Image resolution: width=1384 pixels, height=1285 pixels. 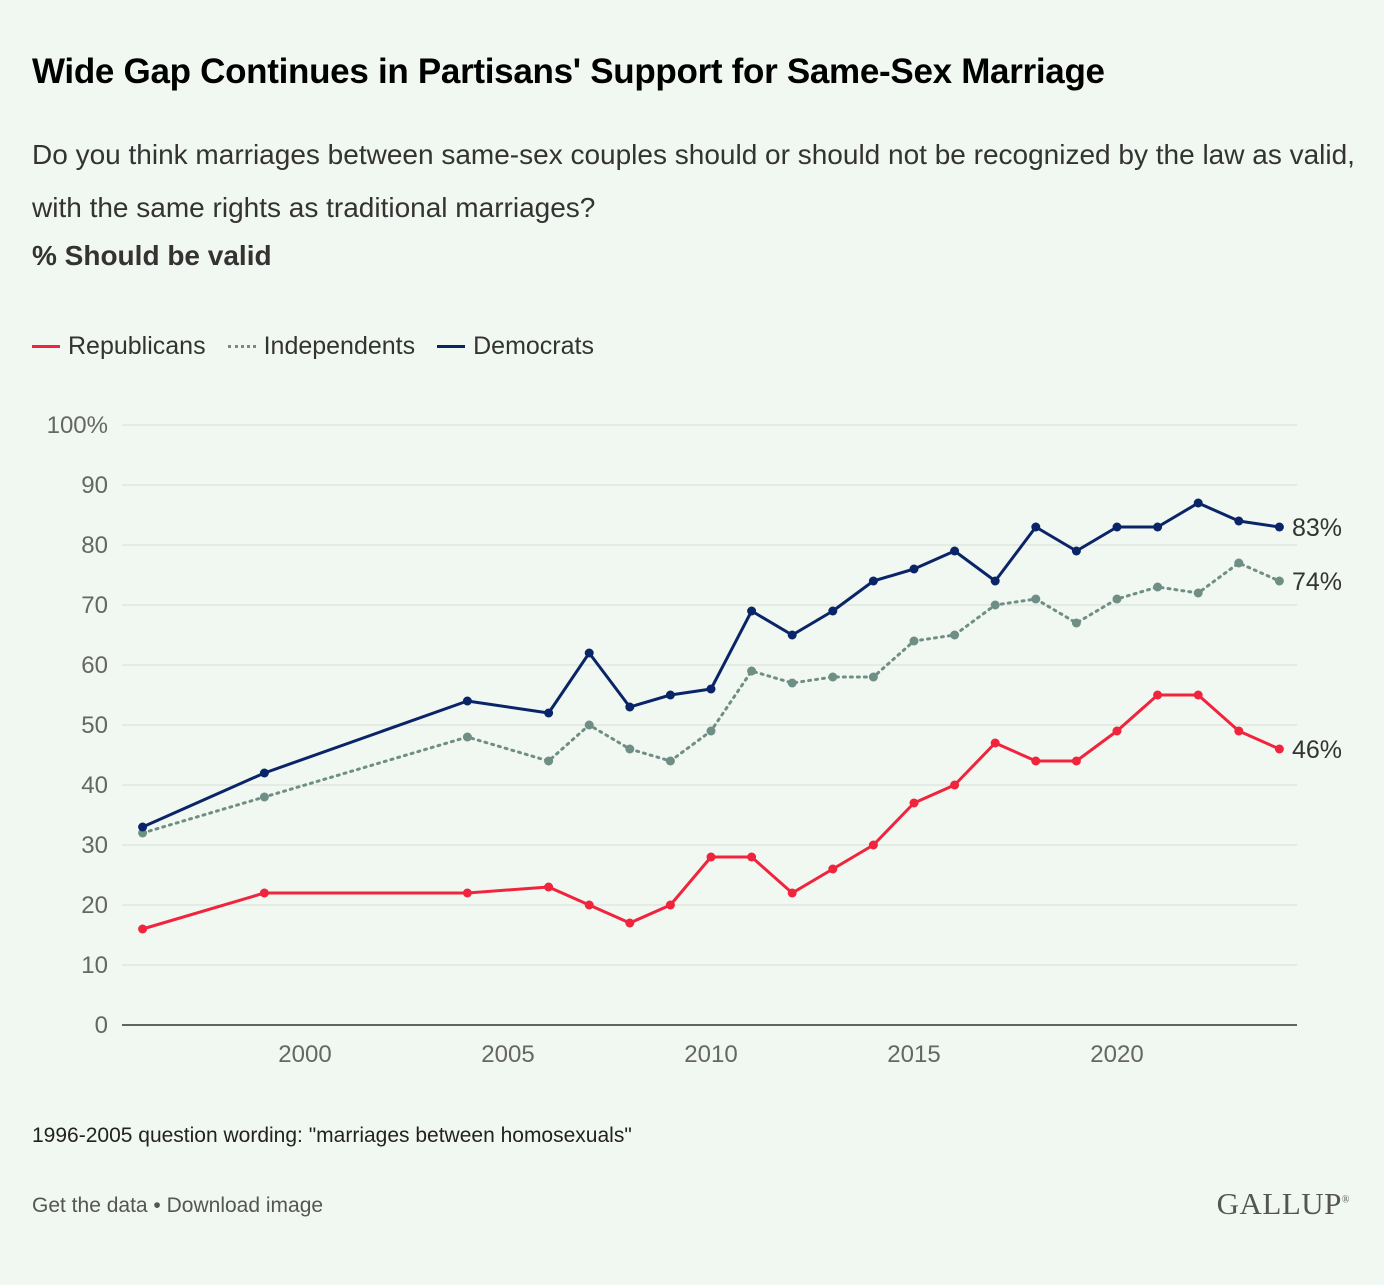 What do you see at coordinates (1283, 1203) in the screenshot?
I see `gallup-logo: GALLUP®` at bounding box center [1283, 1203].